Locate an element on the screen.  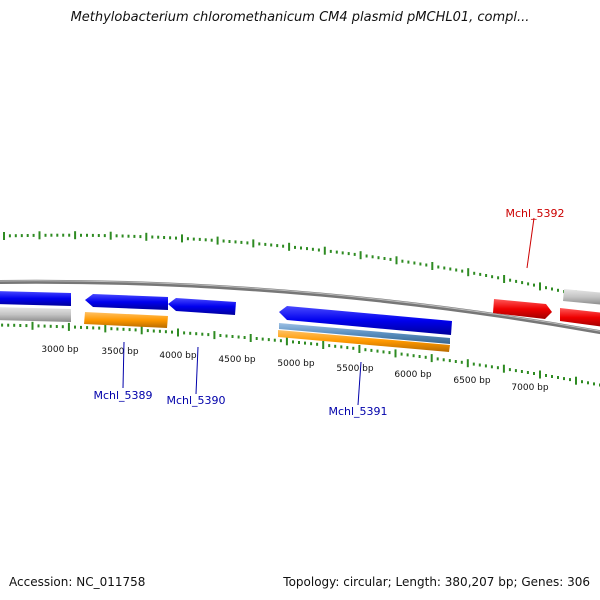
plasmid-backbone-highlight is located at coordinates (300, 306).